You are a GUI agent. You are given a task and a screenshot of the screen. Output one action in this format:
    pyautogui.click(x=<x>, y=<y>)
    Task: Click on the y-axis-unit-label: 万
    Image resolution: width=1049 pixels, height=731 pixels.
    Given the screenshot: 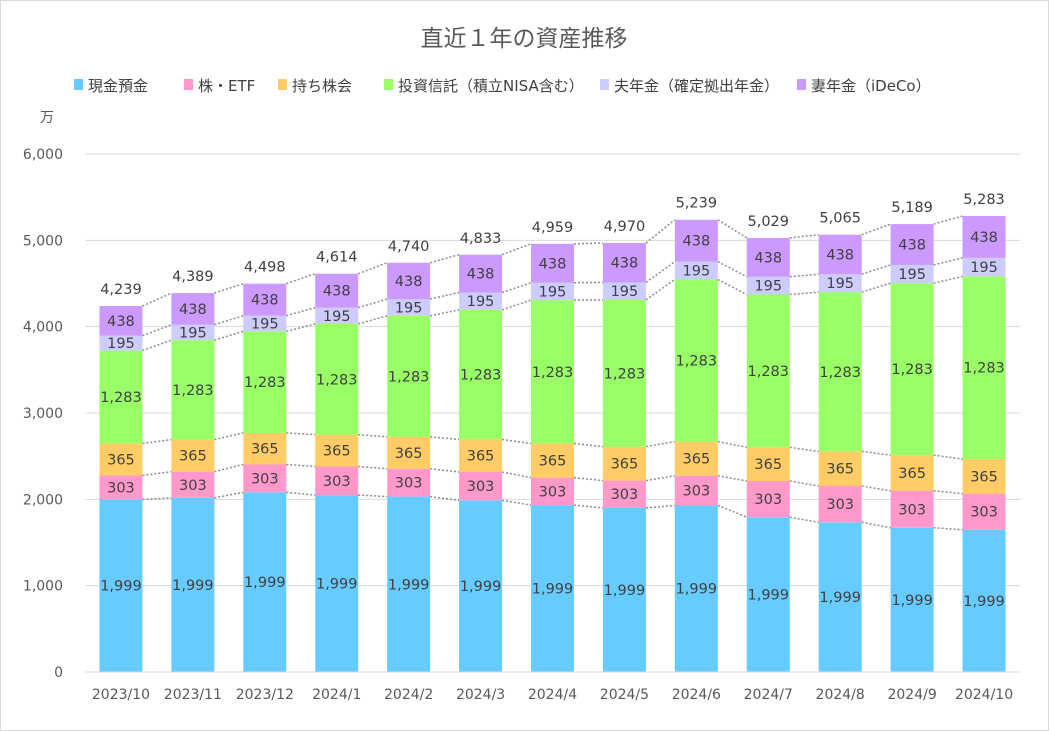 What is the action you would take?
    pyautogui.click(x=47, y=118)
    